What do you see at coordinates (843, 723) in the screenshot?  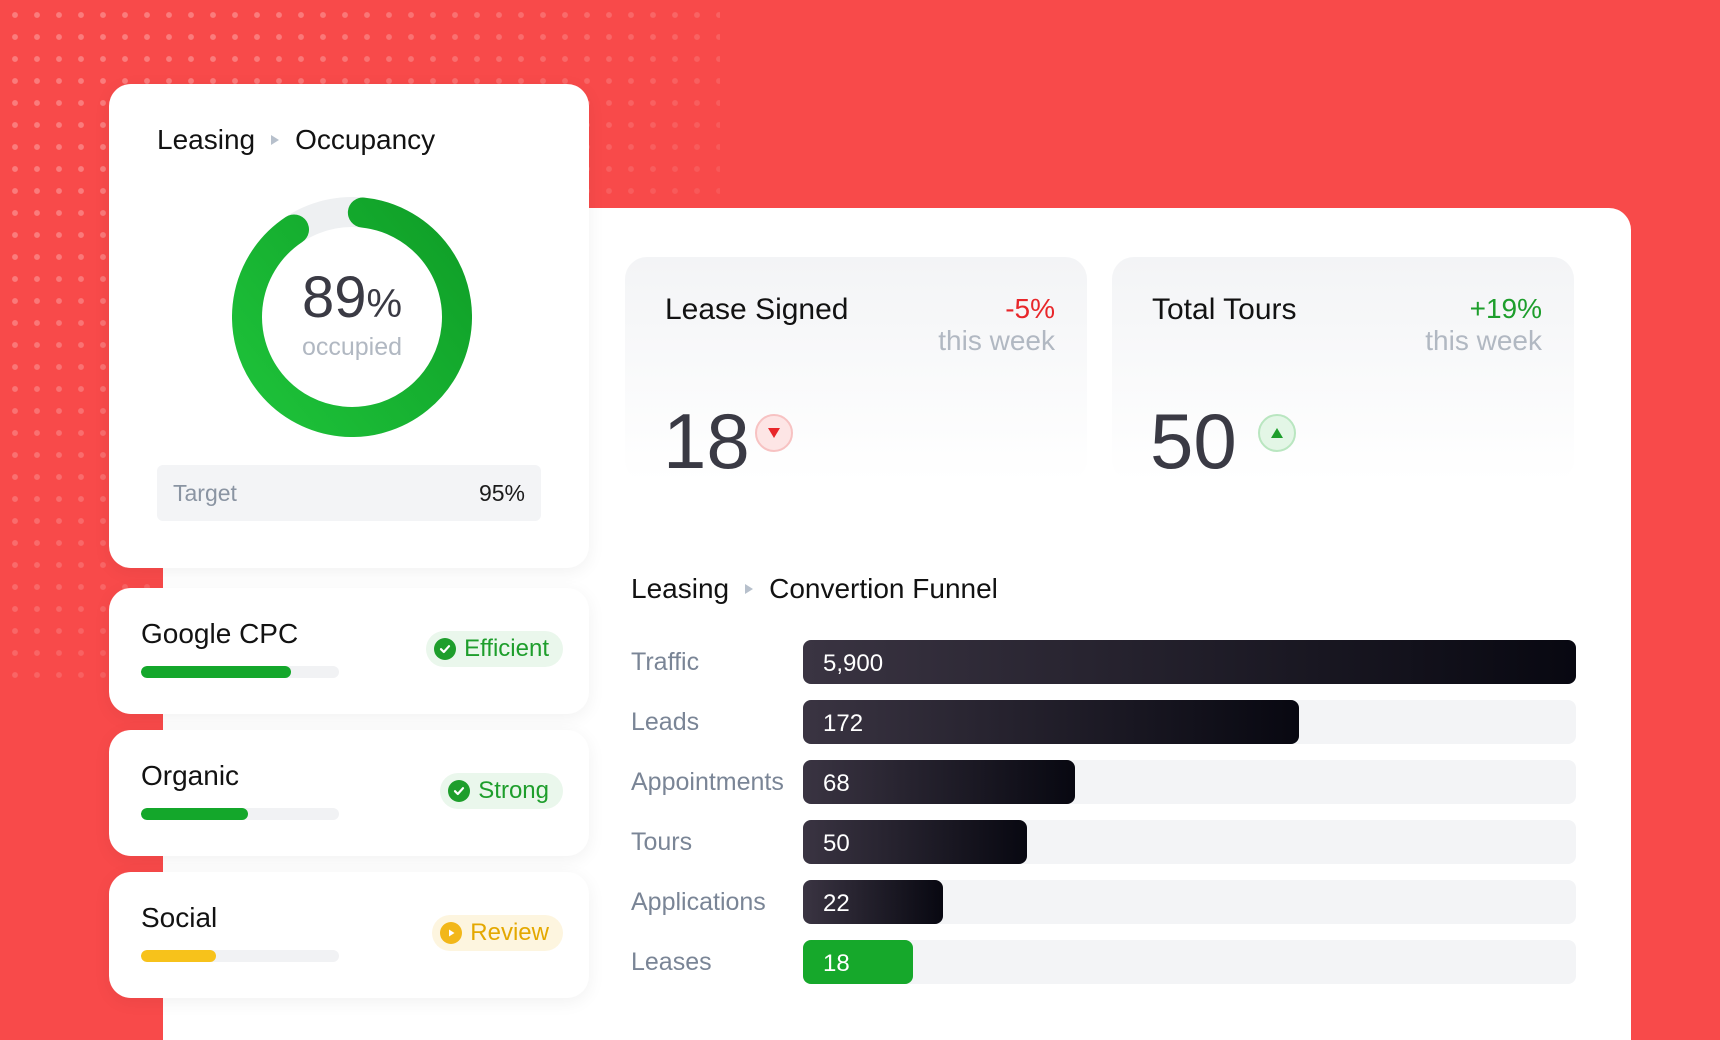 I see `funnel-value: 172` at bounding box center [843, 723].